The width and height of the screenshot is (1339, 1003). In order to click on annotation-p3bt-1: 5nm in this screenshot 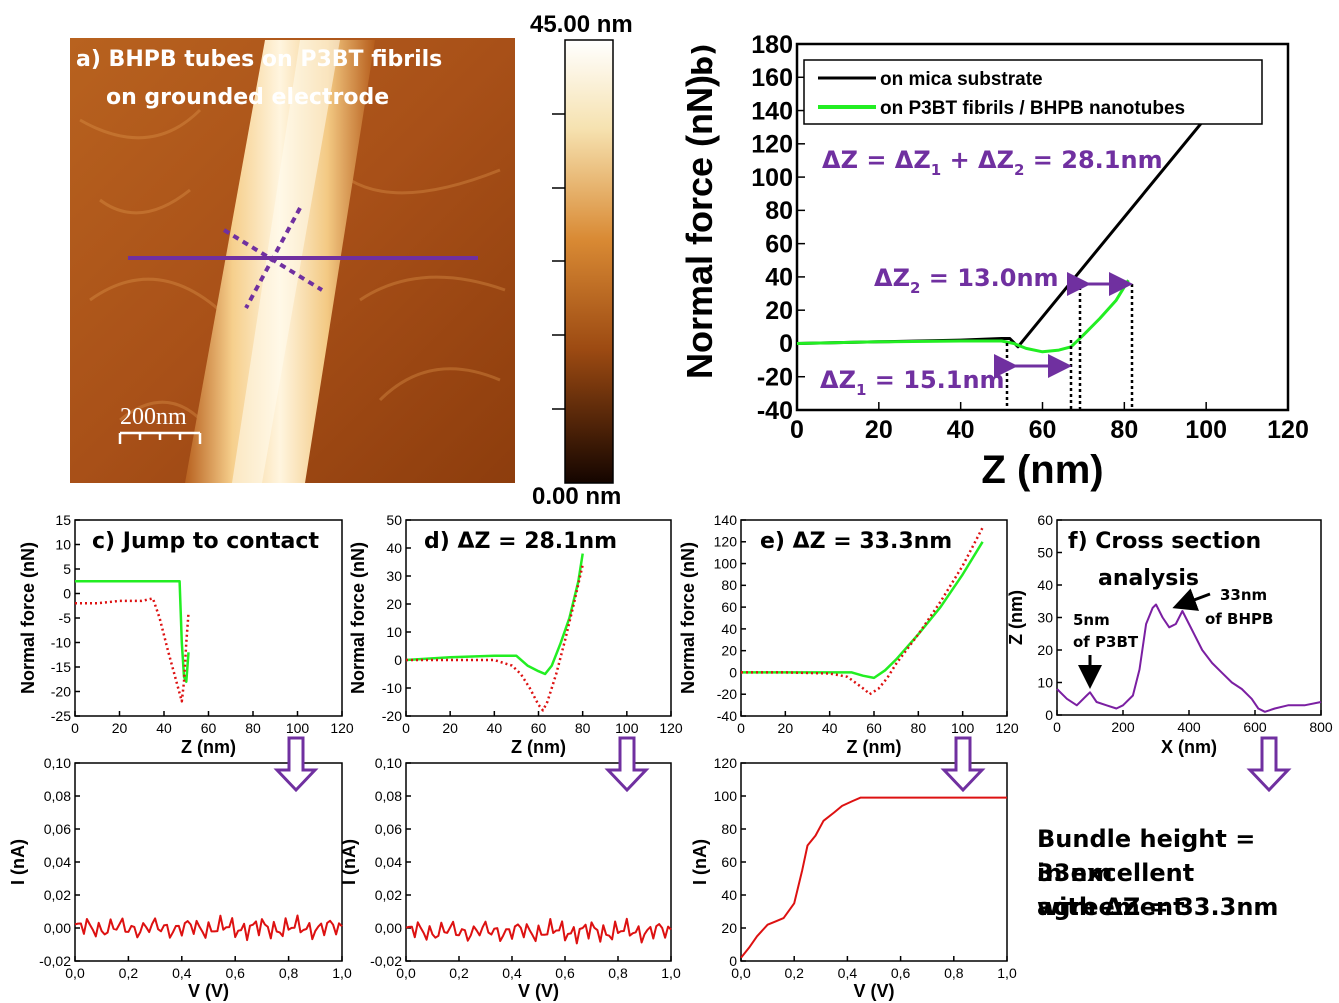, I will do `click(1091, 620)`.